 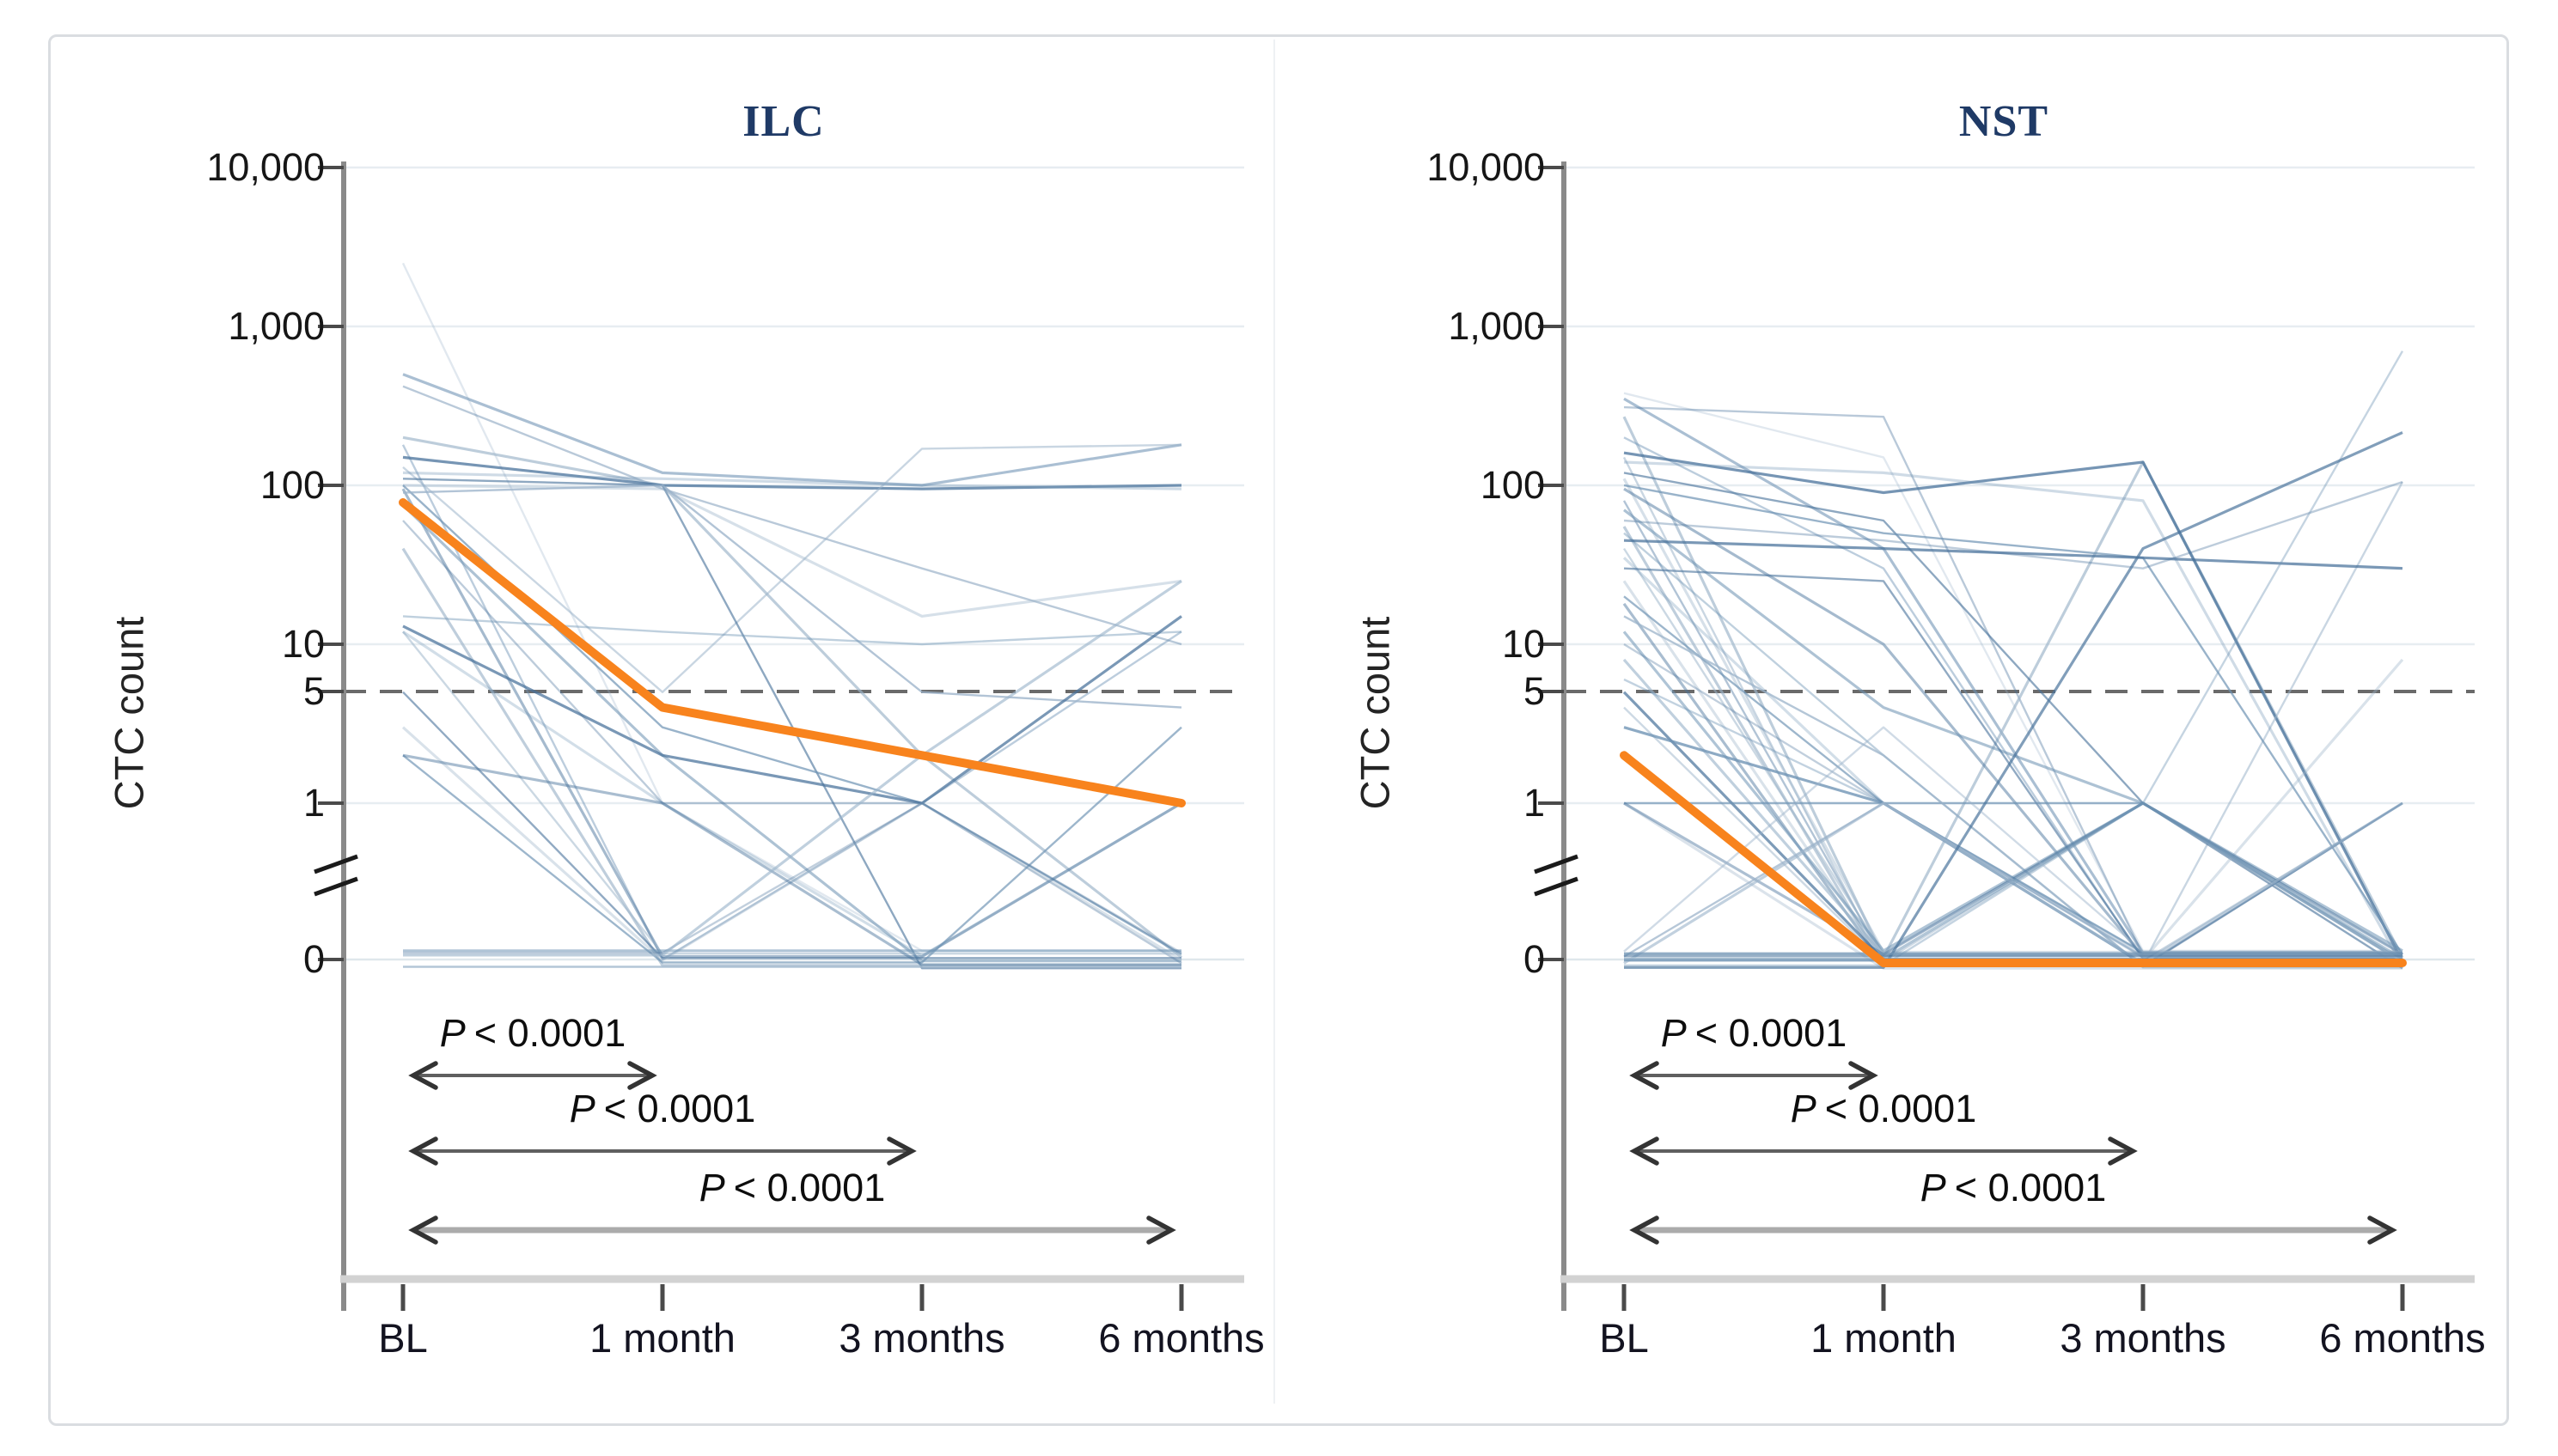 I want to click on panel-title-ilc: ILC, so click(x=783, y=122).